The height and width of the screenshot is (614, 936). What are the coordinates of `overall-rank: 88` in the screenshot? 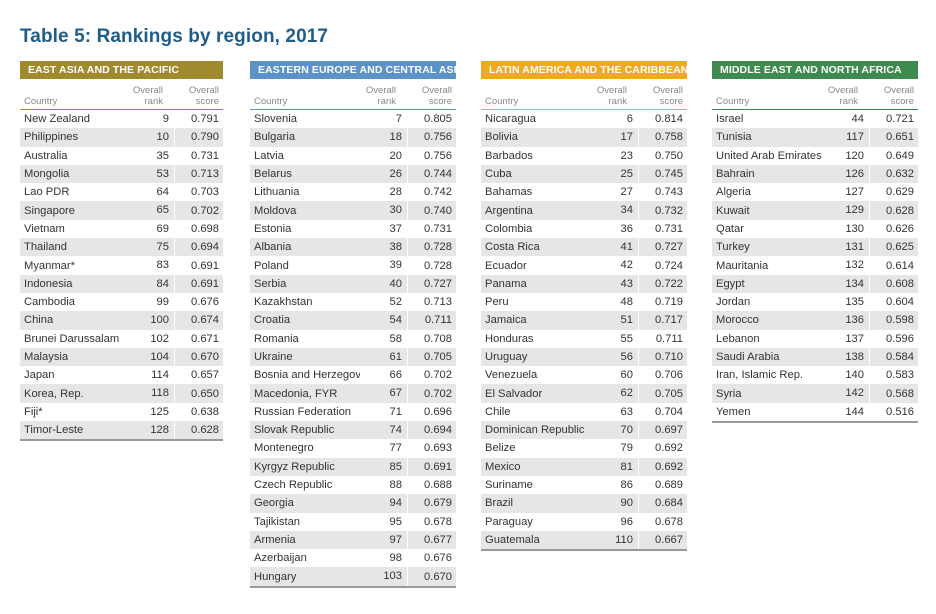 It's located at (384, 485).